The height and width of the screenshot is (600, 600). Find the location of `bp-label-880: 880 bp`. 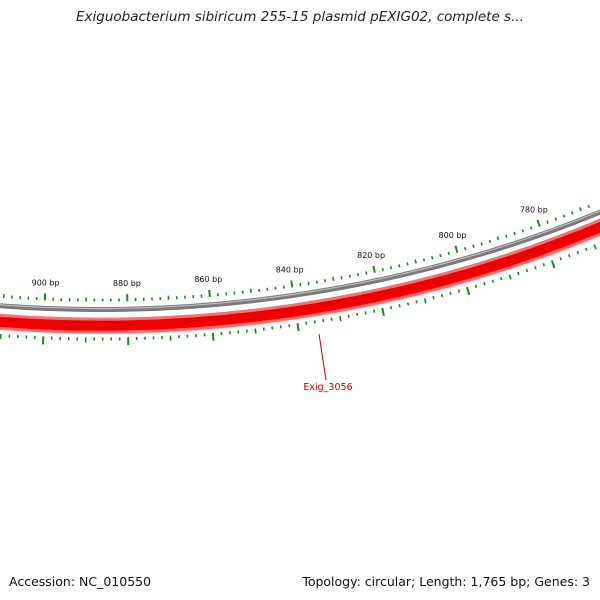

bp-label-880: 880 bp is located at coordinates (127, 283).